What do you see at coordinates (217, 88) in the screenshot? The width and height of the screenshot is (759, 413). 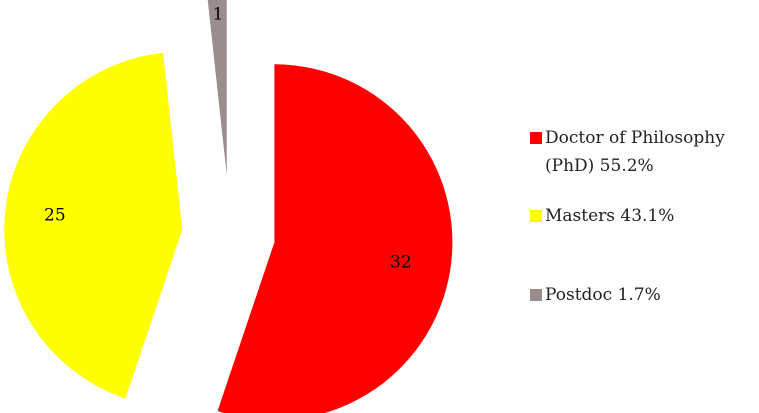 I see `pie-slice-postdoc` at bounding box center [217, 88].